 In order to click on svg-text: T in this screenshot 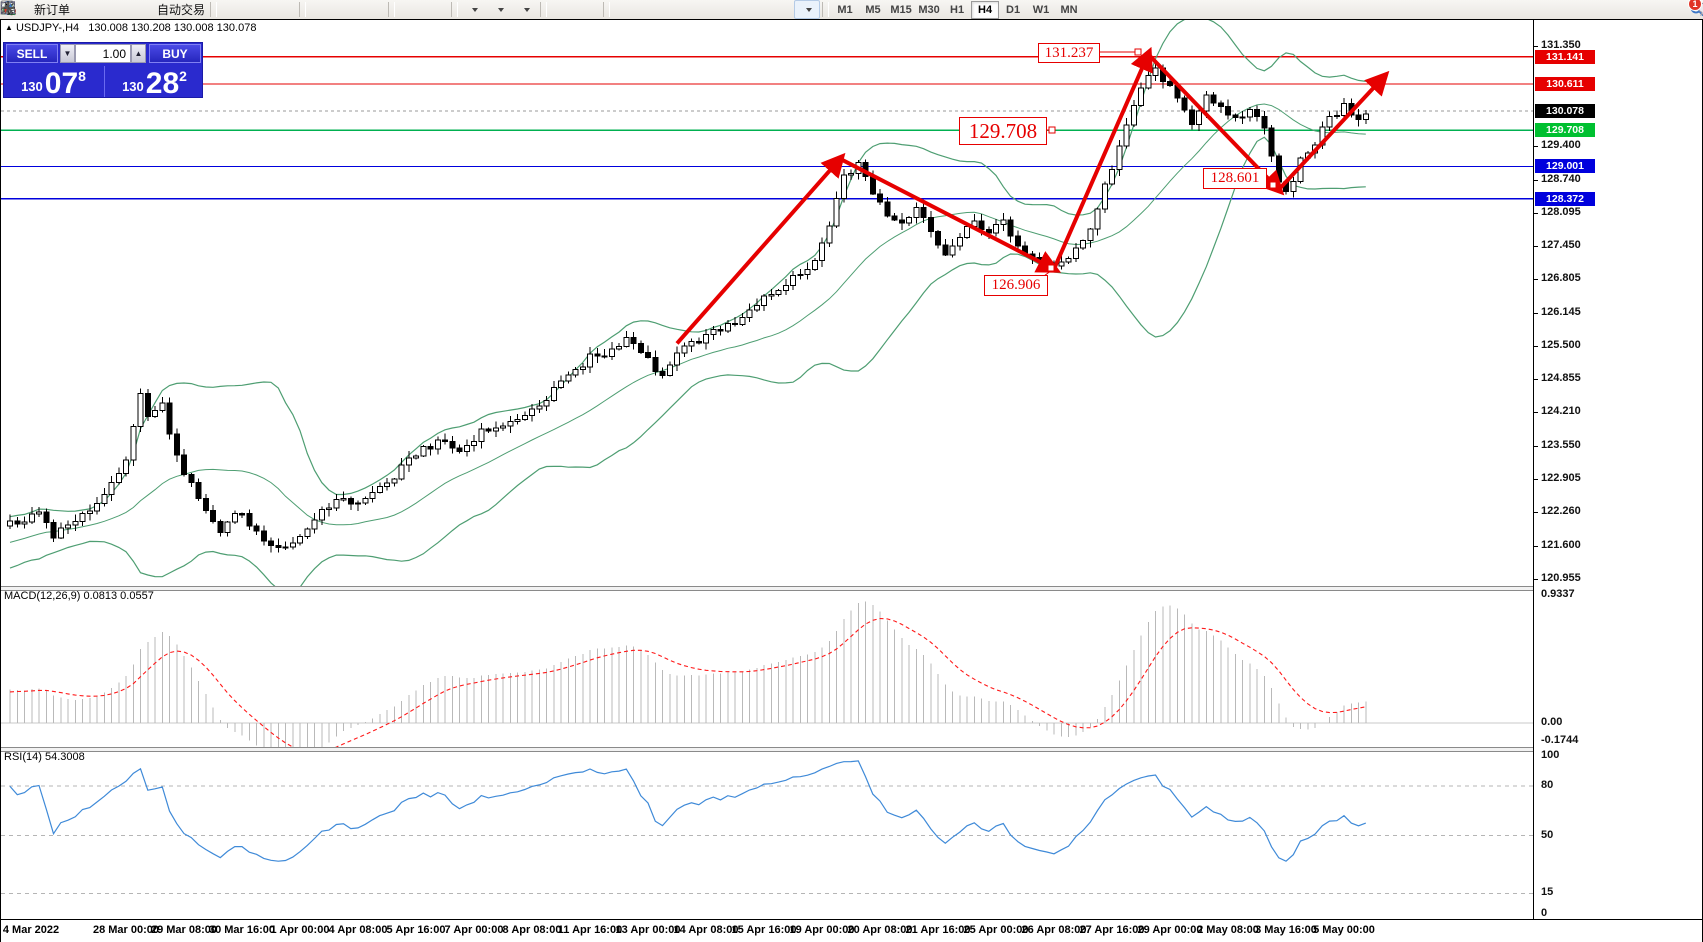, I will do `click(8, 9)`.